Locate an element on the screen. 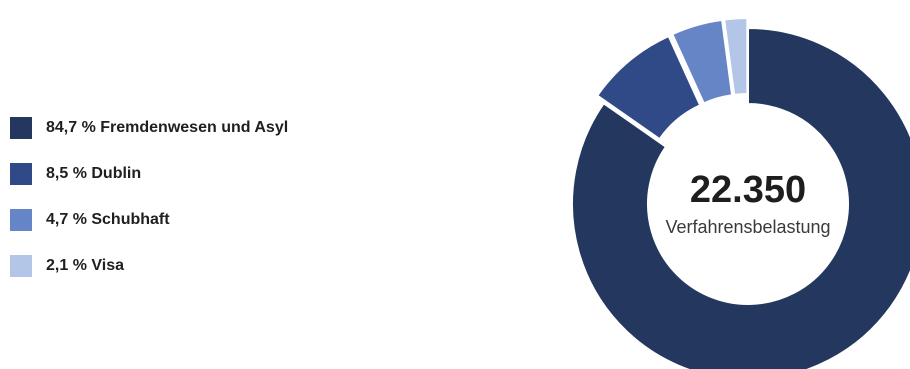 The image size is (910, 369). legend-item-visa: 2,1 % Visa is located at coordinates (149, 266).